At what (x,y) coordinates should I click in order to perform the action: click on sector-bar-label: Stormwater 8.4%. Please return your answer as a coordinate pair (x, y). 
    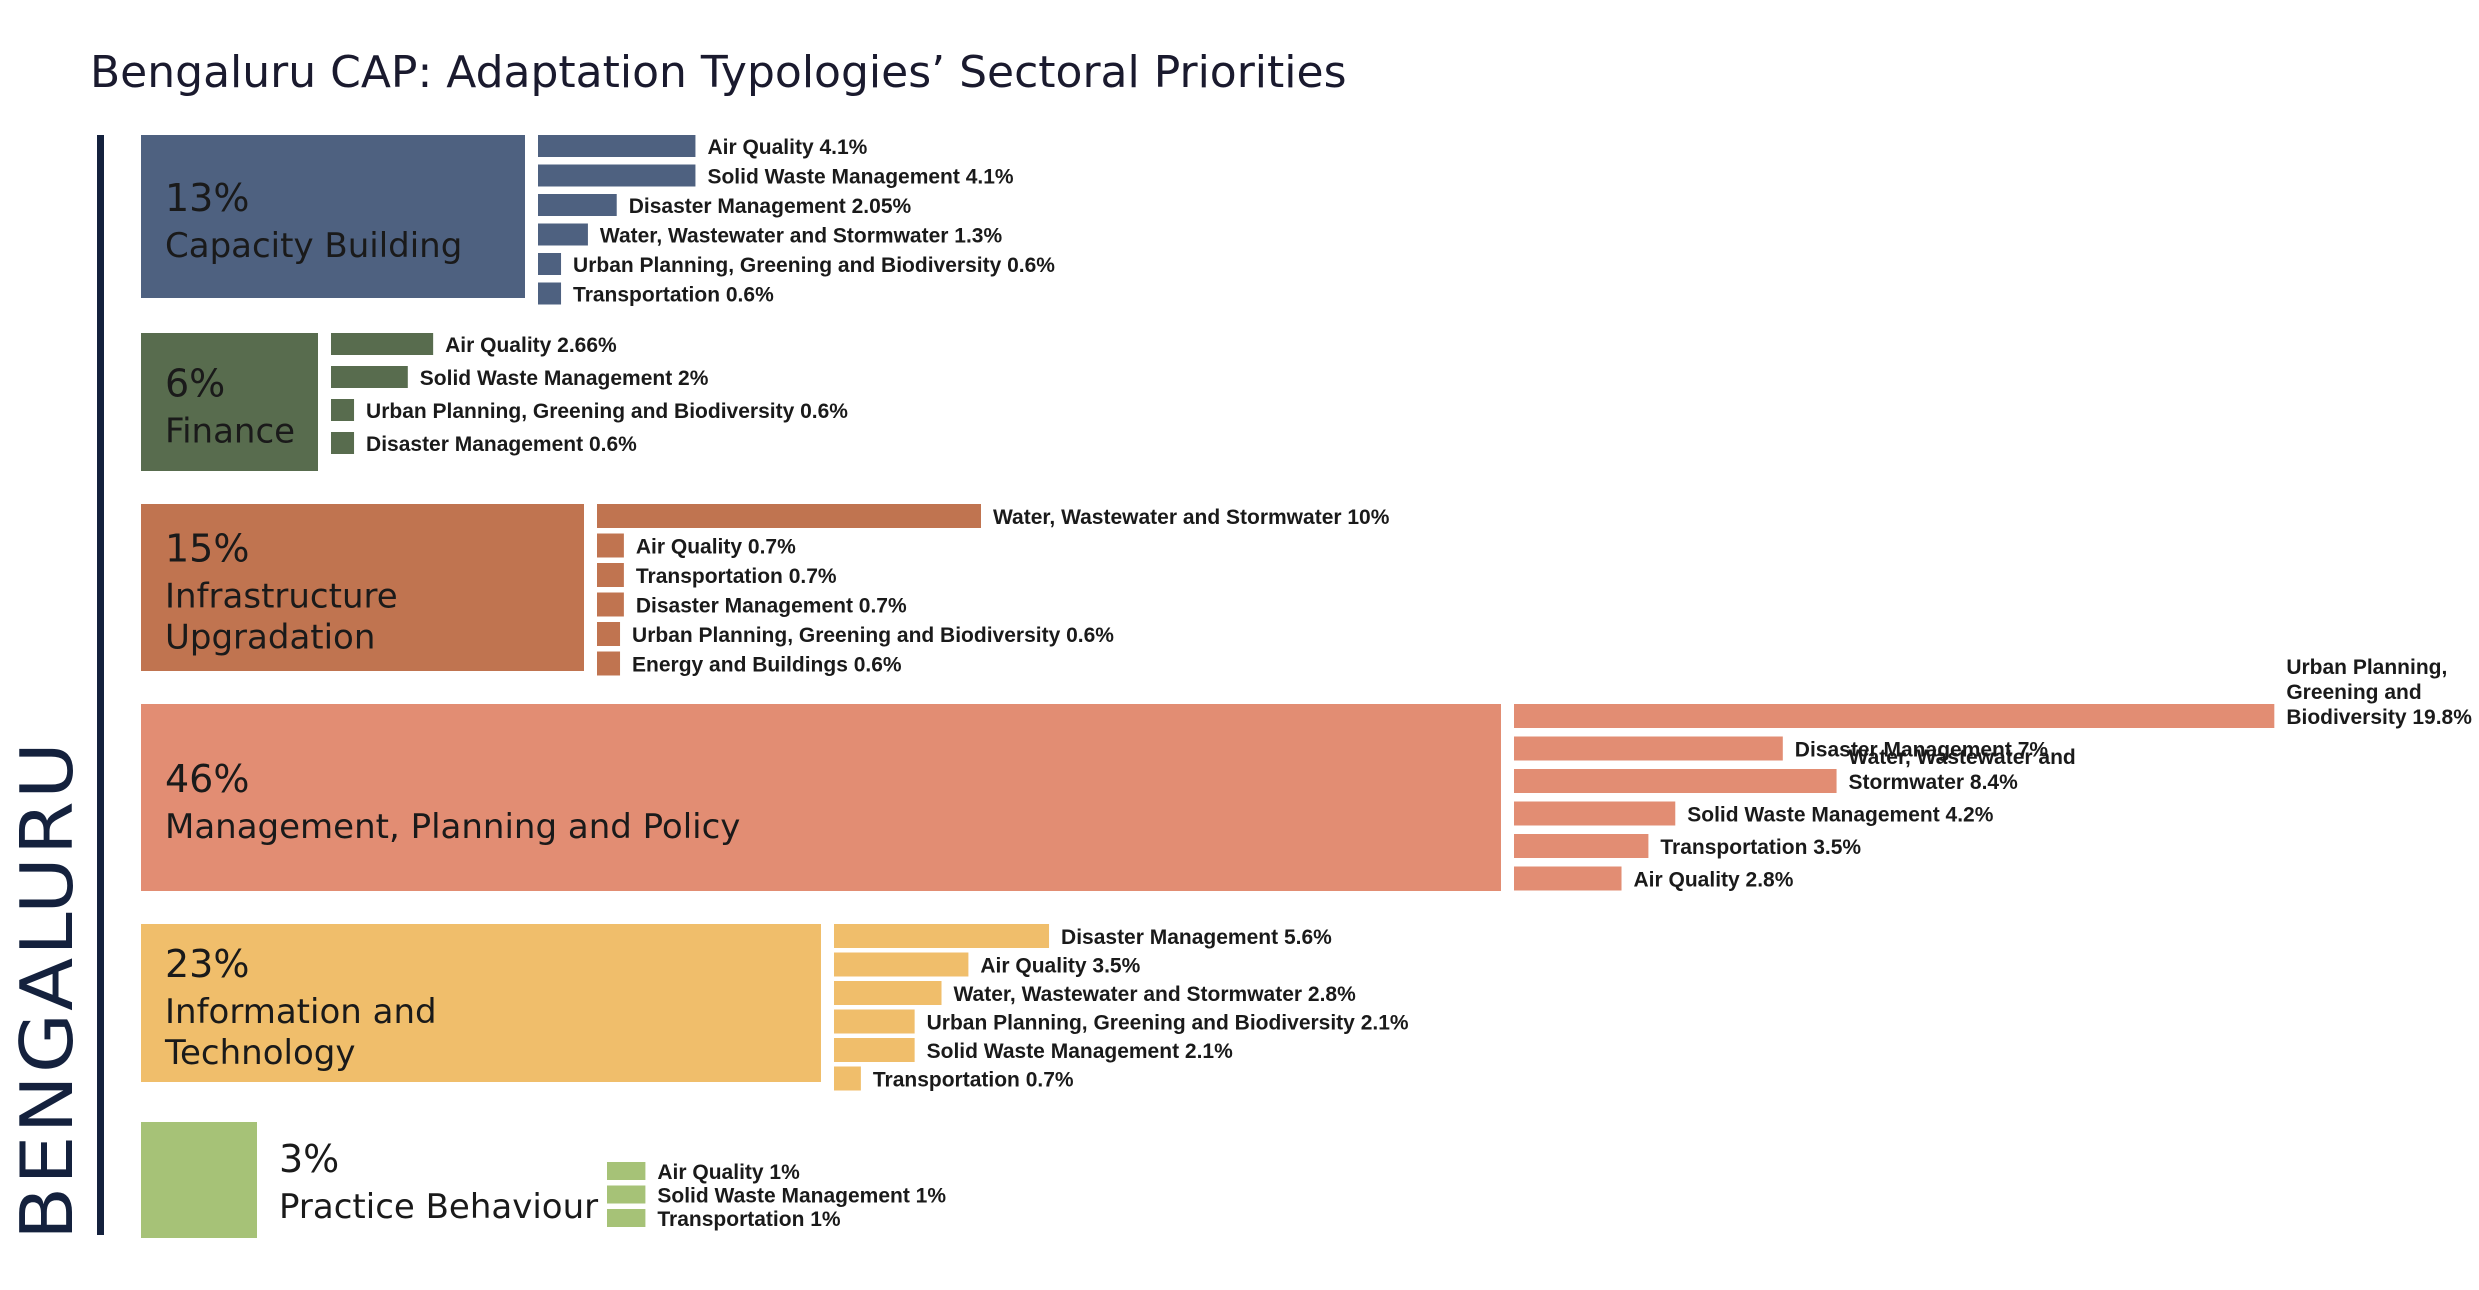
    Looking at the image, I should click on (1934, 782).